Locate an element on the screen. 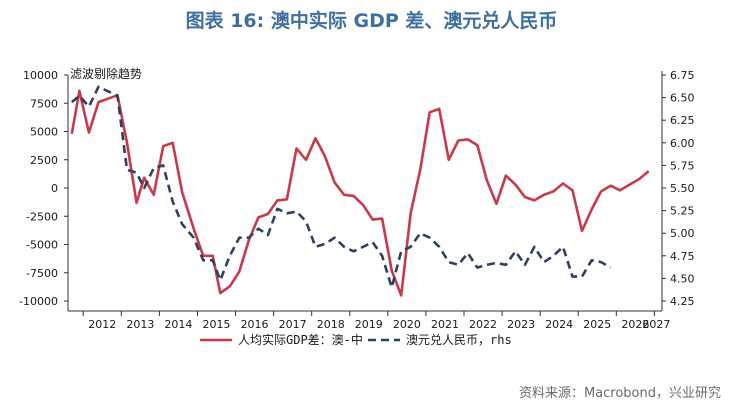 The width and height of the screenshot is (743, 405). x-tick-label: 2026 is located at coordinates (635, 324).